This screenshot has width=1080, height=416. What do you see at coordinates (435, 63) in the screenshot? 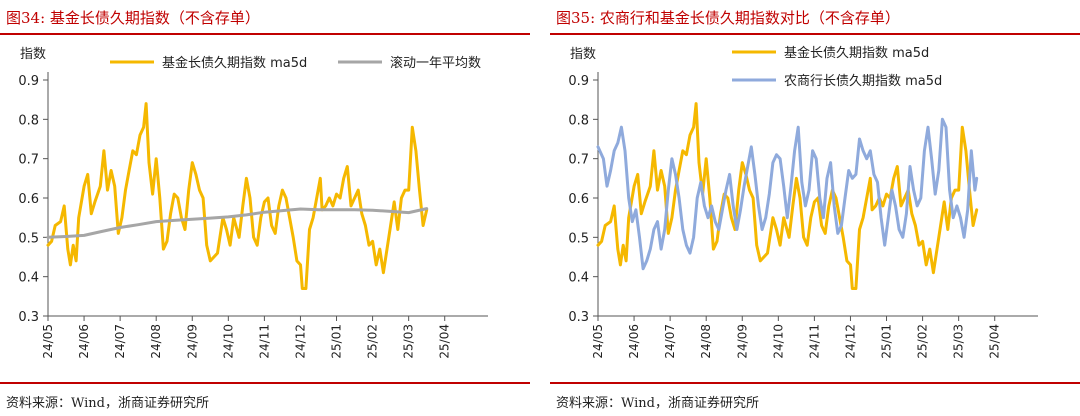
I see `legend-label-2: 滚动一年平均数` at bounding box center [435, 63].